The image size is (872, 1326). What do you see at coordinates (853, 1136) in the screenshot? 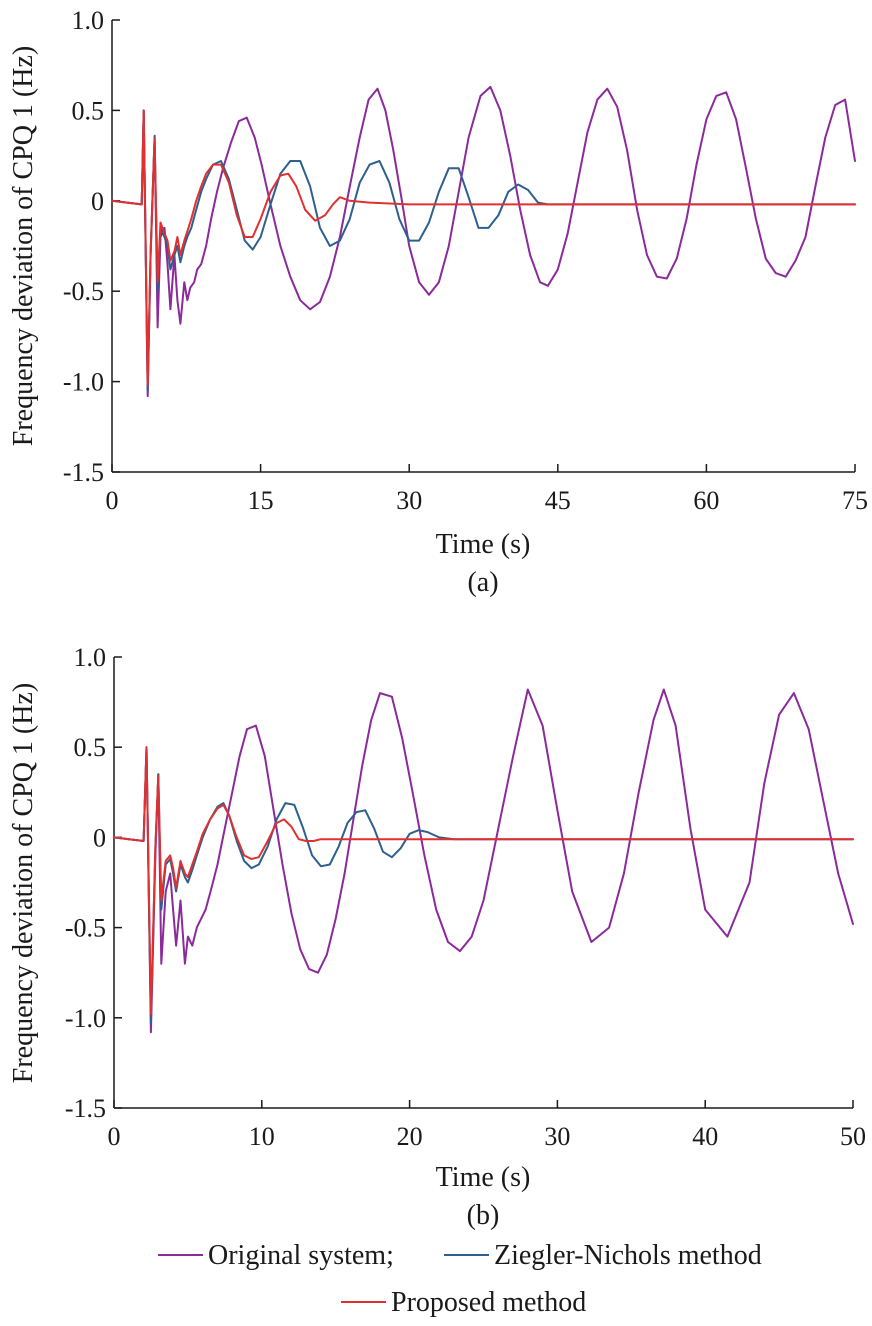
I see `x-tick-label-b: 50` at bounding box center [853, 1136].